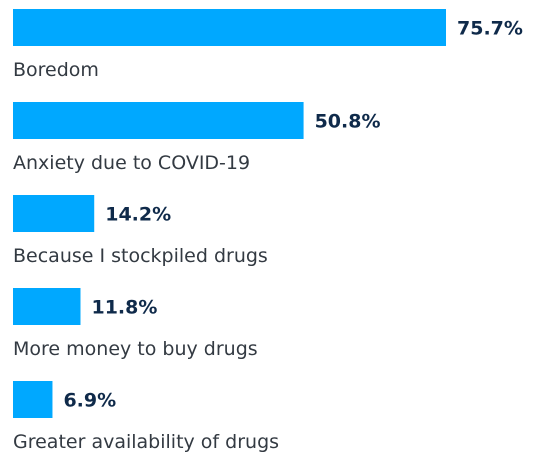 The image size is (533, 453). Describe the element at coordinates (146, 442) in the screenshot. I see `category-label: Greater availability of drugs` at that location.